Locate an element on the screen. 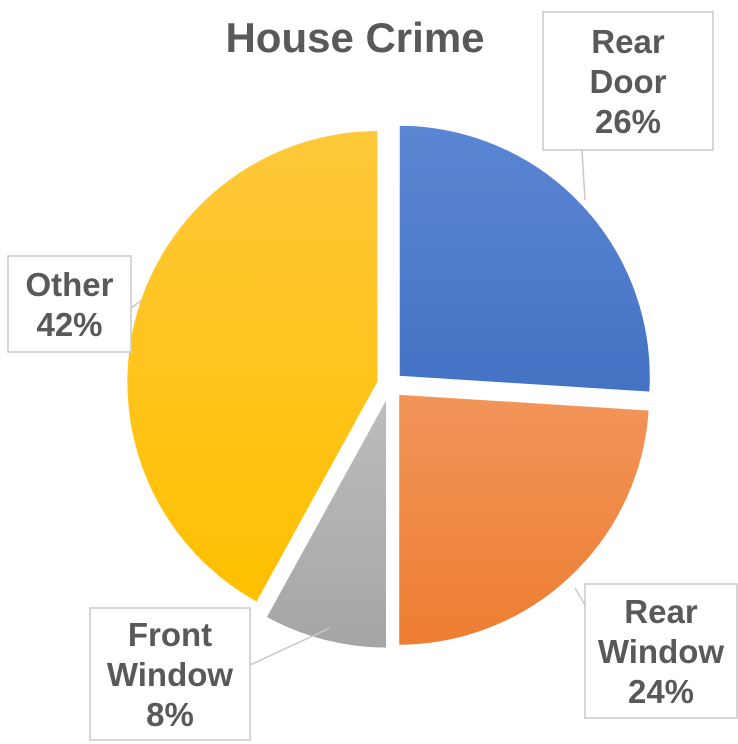  slice-value-label: 24% is located at coordinates (661, 691).